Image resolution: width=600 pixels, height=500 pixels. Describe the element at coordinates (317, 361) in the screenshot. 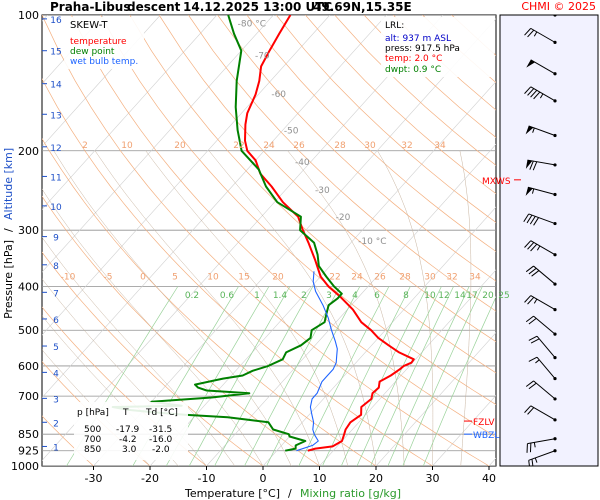

I see `series-wet-bulb-temp` at that location.